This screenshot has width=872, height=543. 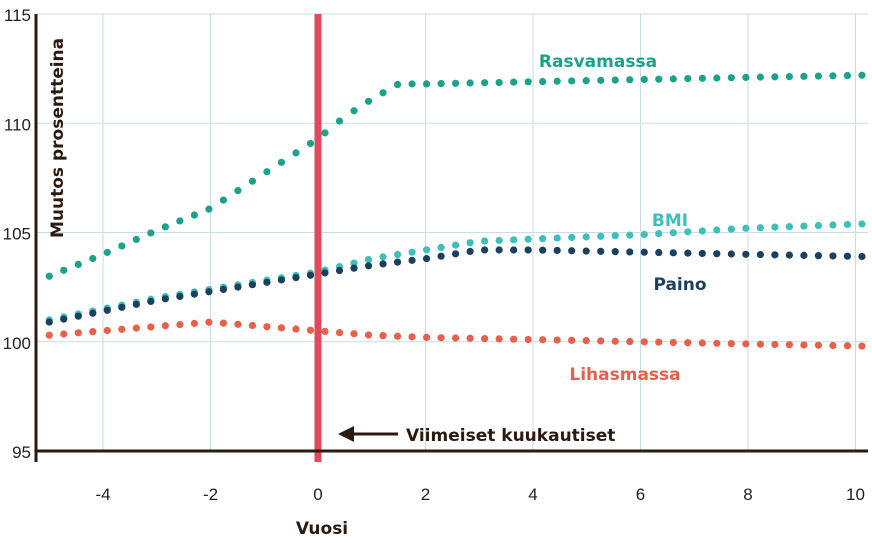 I want to click on x-tick-label: 6, so click(x=640, y=494).